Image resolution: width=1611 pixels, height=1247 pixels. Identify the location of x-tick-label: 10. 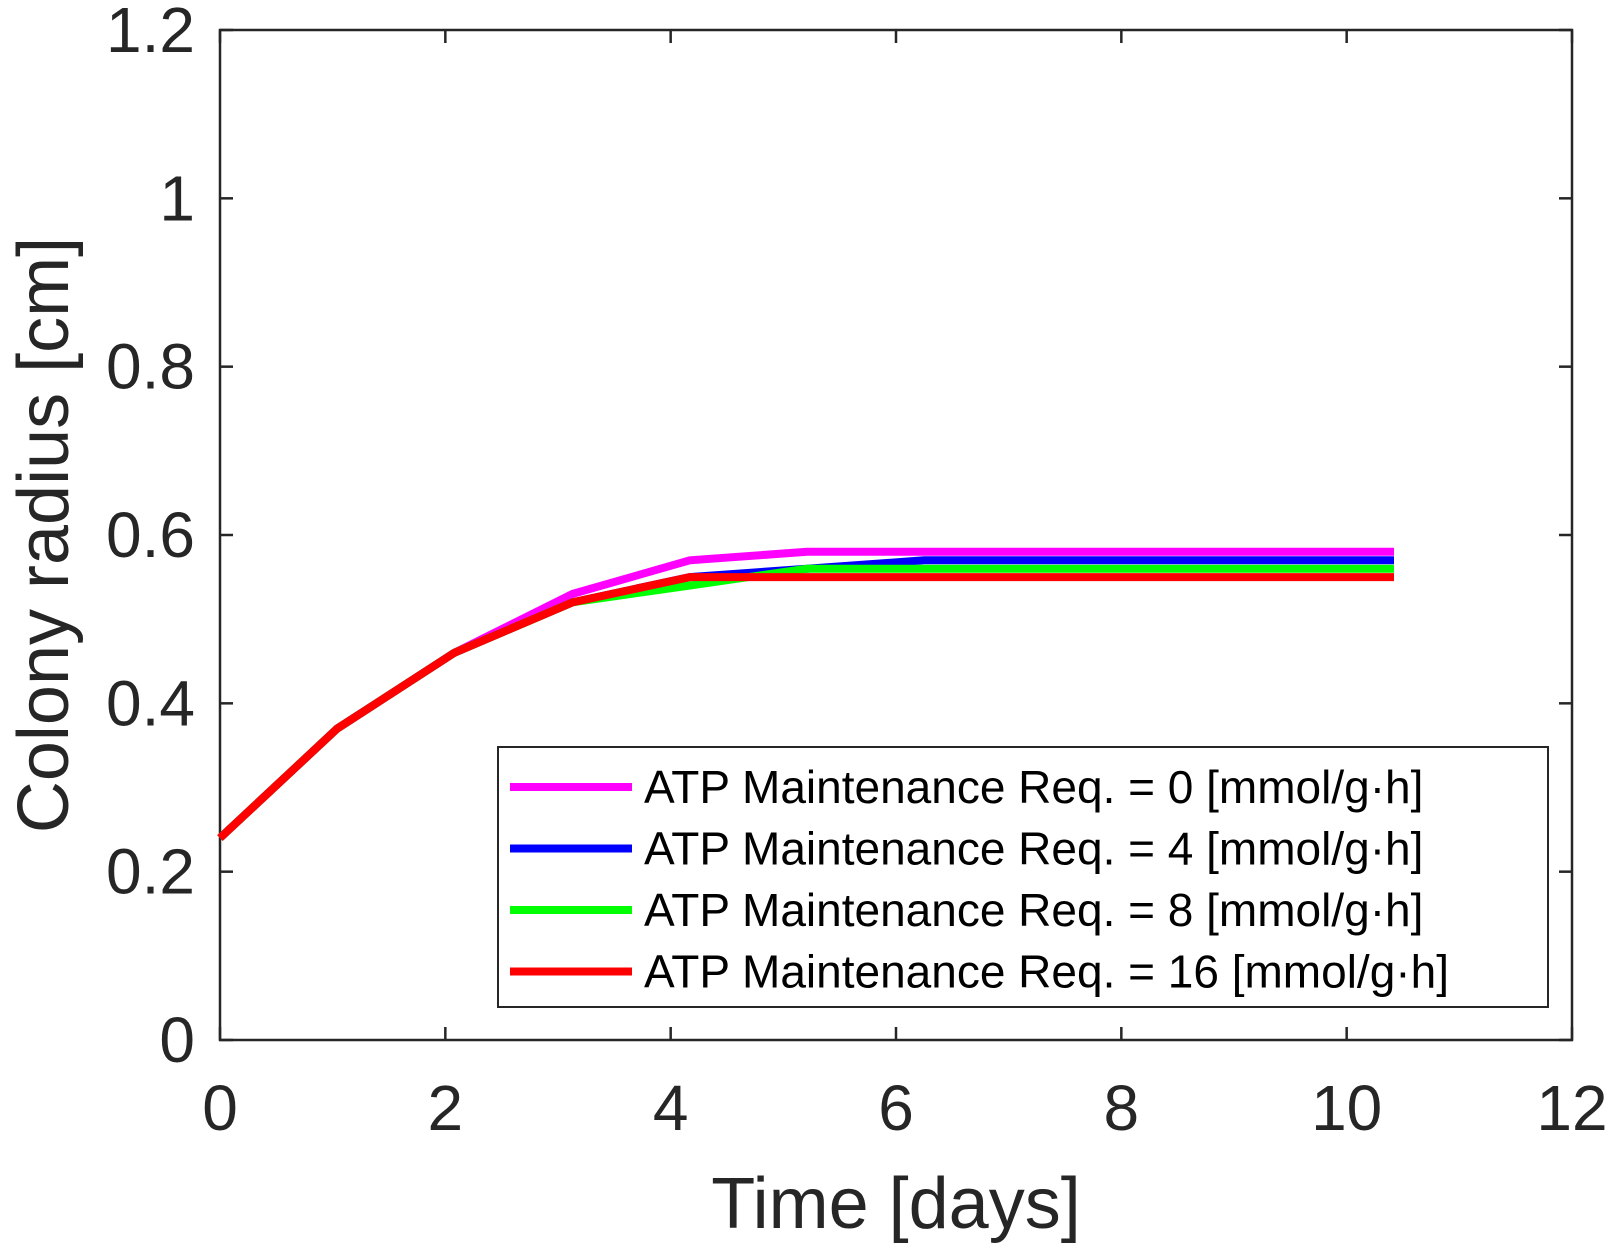
(1346, 1108).